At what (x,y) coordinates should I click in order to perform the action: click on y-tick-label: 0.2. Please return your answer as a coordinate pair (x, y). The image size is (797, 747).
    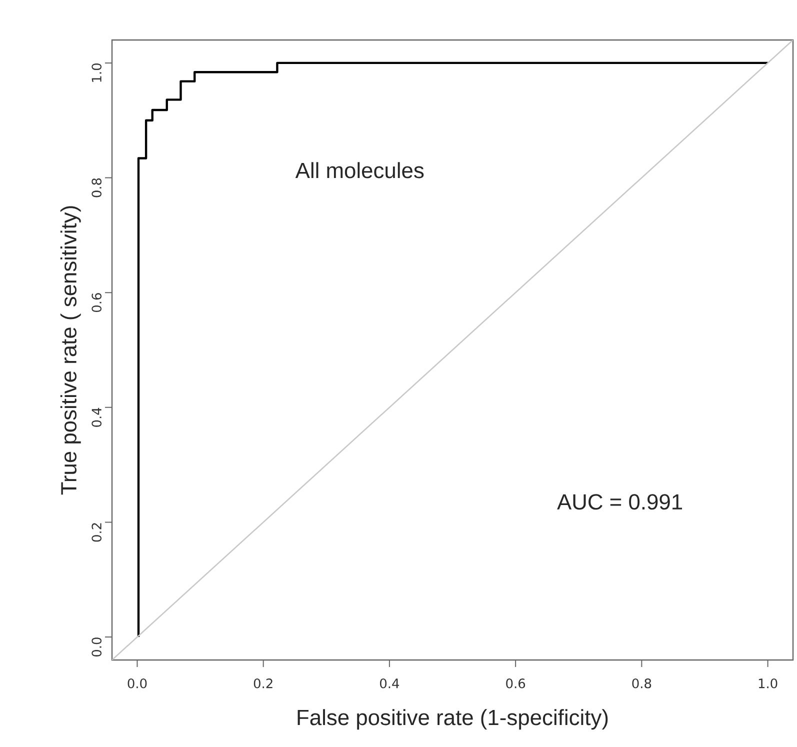
    Looking at the image, I should click on (97, 532).